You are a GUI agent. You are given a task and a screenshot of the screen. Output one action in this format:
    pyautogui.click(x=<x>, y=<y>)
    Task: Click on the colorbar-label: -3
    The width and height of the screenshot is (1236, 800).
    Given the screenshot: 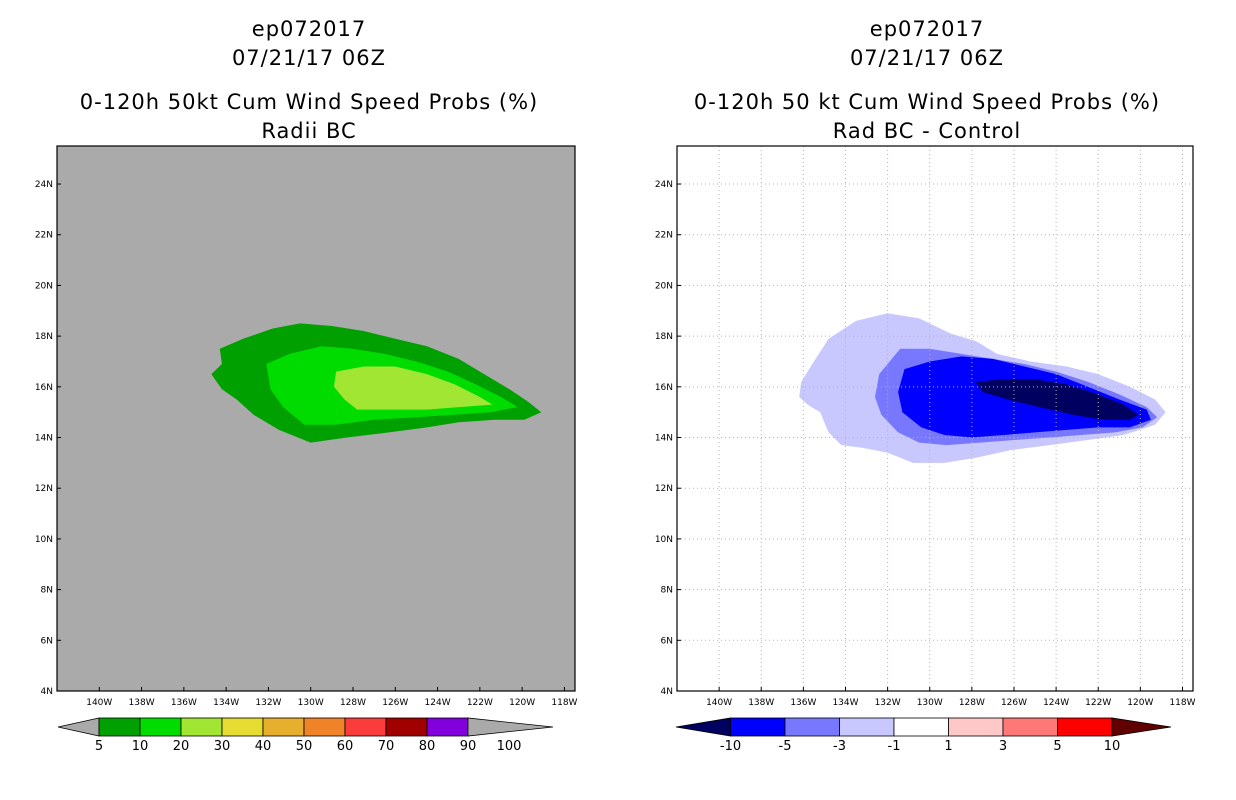 What is the action you would take?
    pyautogui.click(x=839, y=746)
    